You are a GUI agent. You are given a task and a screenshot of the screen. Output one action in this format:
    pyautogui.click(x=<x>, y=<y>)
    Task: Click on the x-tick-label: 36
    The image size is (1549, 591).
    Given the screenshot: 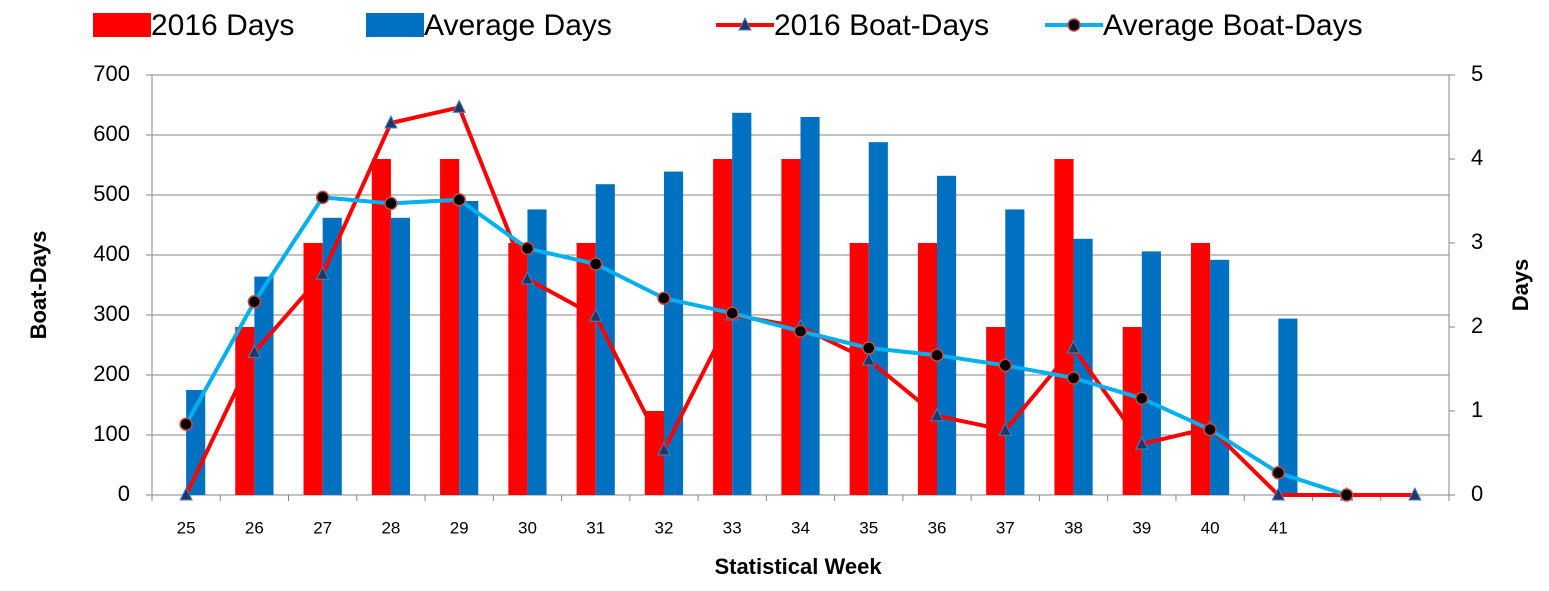 What is the action you would take?
    pyautogui.click(x=937, y=527)
    